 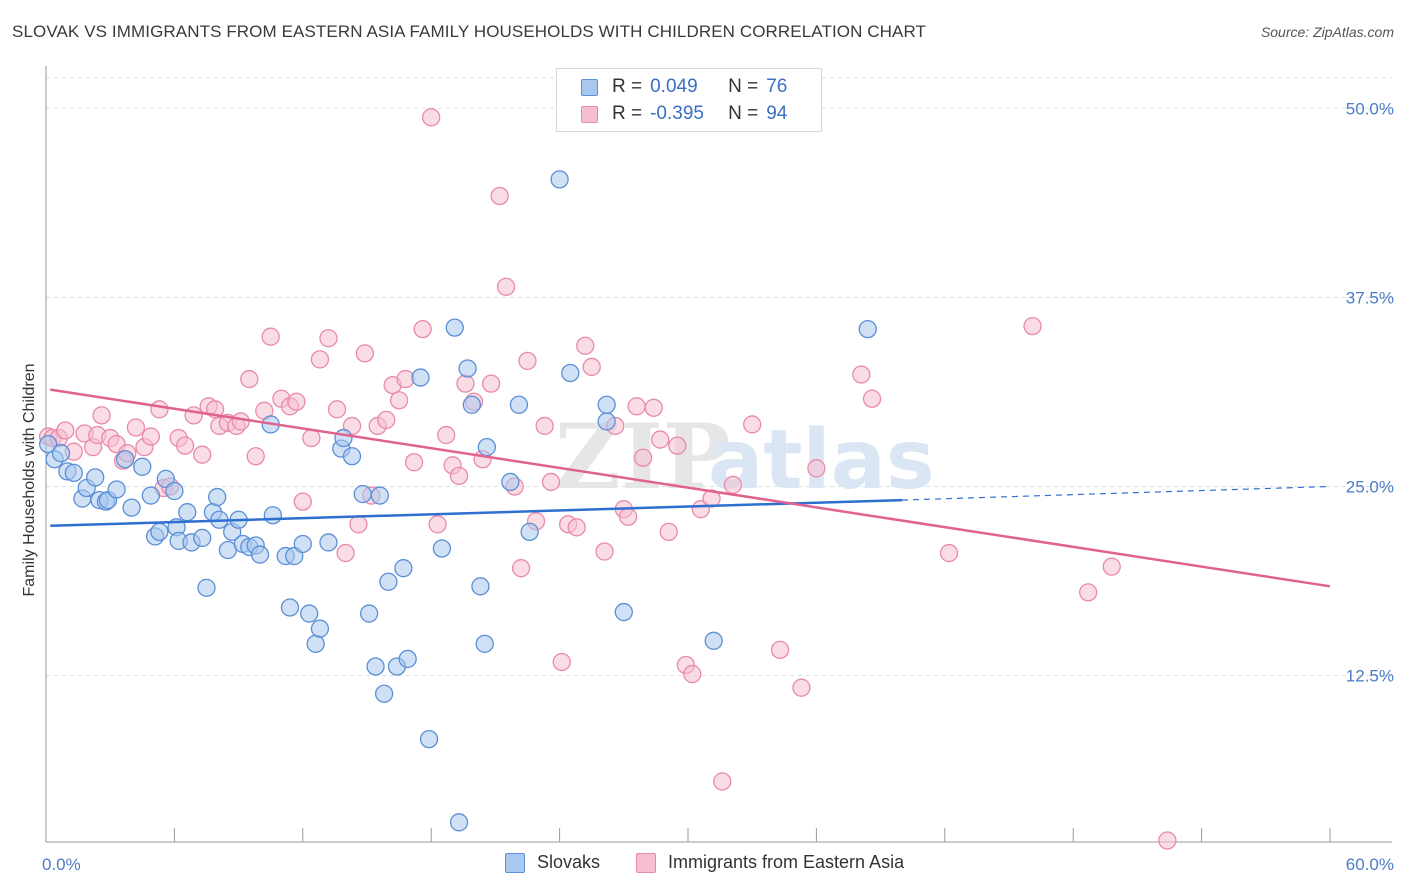 I want to click on stats-legend: R = 0.049 N = 76 R = -0.395 N = 94, so click(x=689, y=100).